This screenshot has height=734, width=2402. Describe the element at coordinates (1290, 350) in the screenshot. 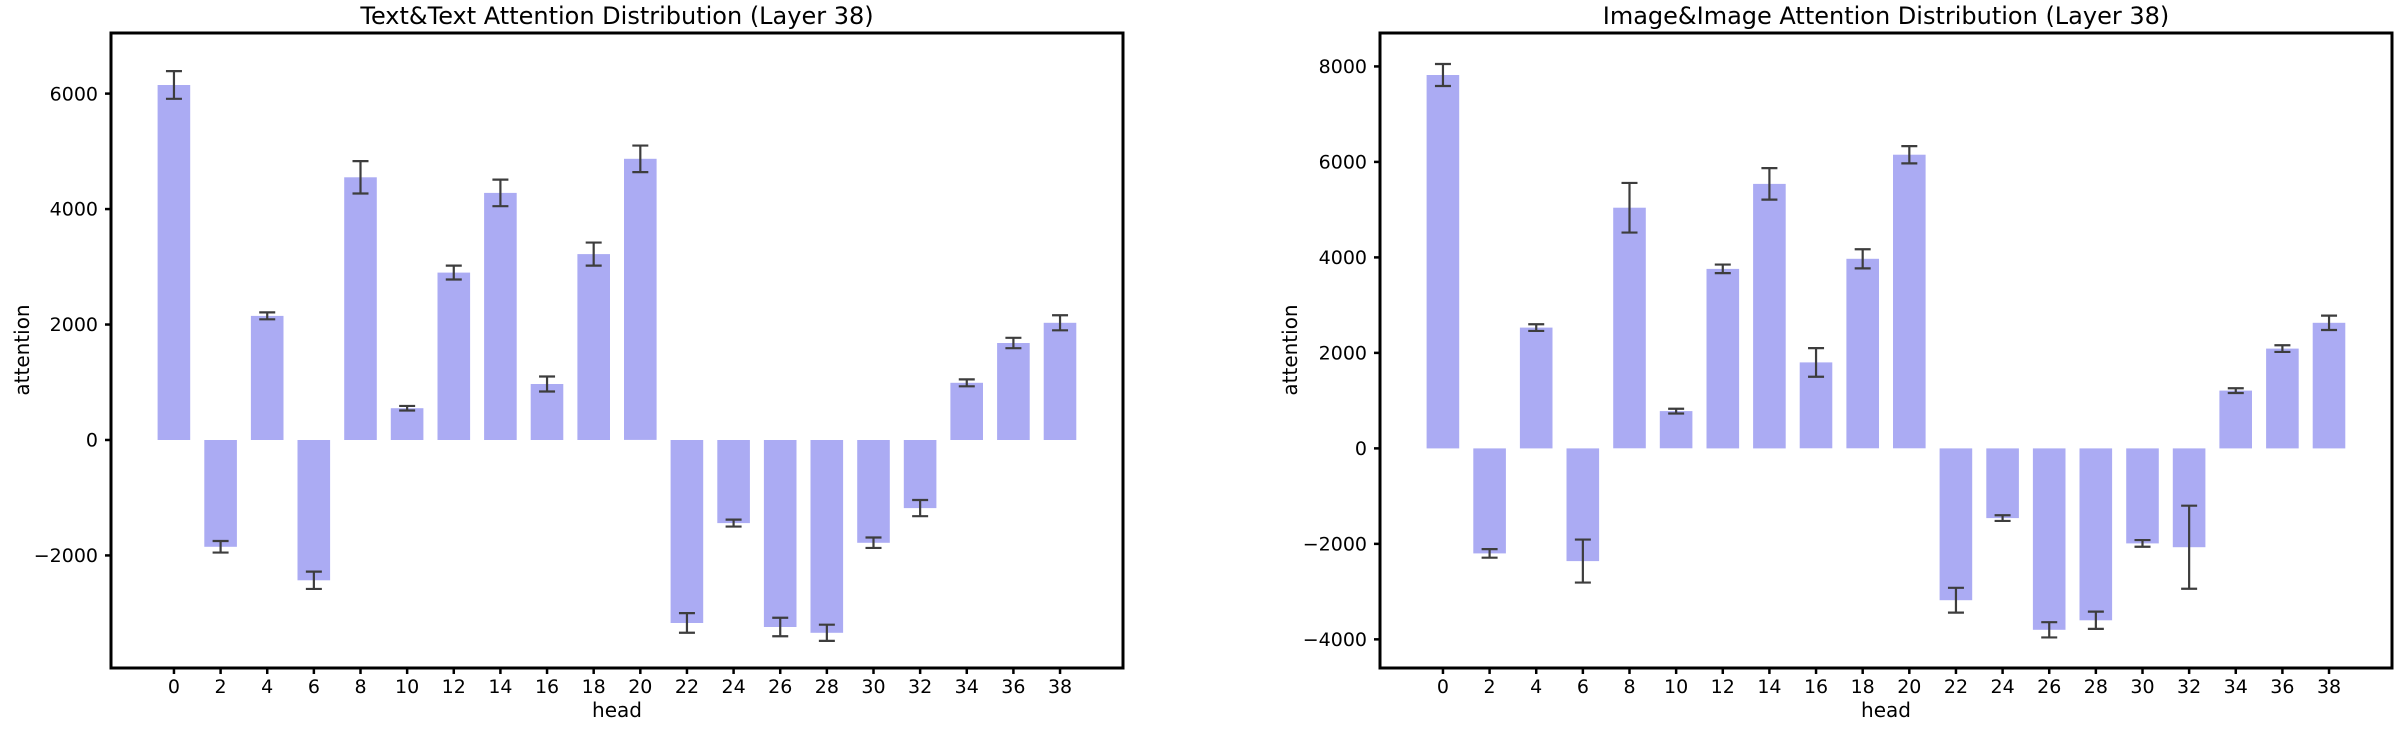

I see `chart2-yaxis-label: attention` at that location.